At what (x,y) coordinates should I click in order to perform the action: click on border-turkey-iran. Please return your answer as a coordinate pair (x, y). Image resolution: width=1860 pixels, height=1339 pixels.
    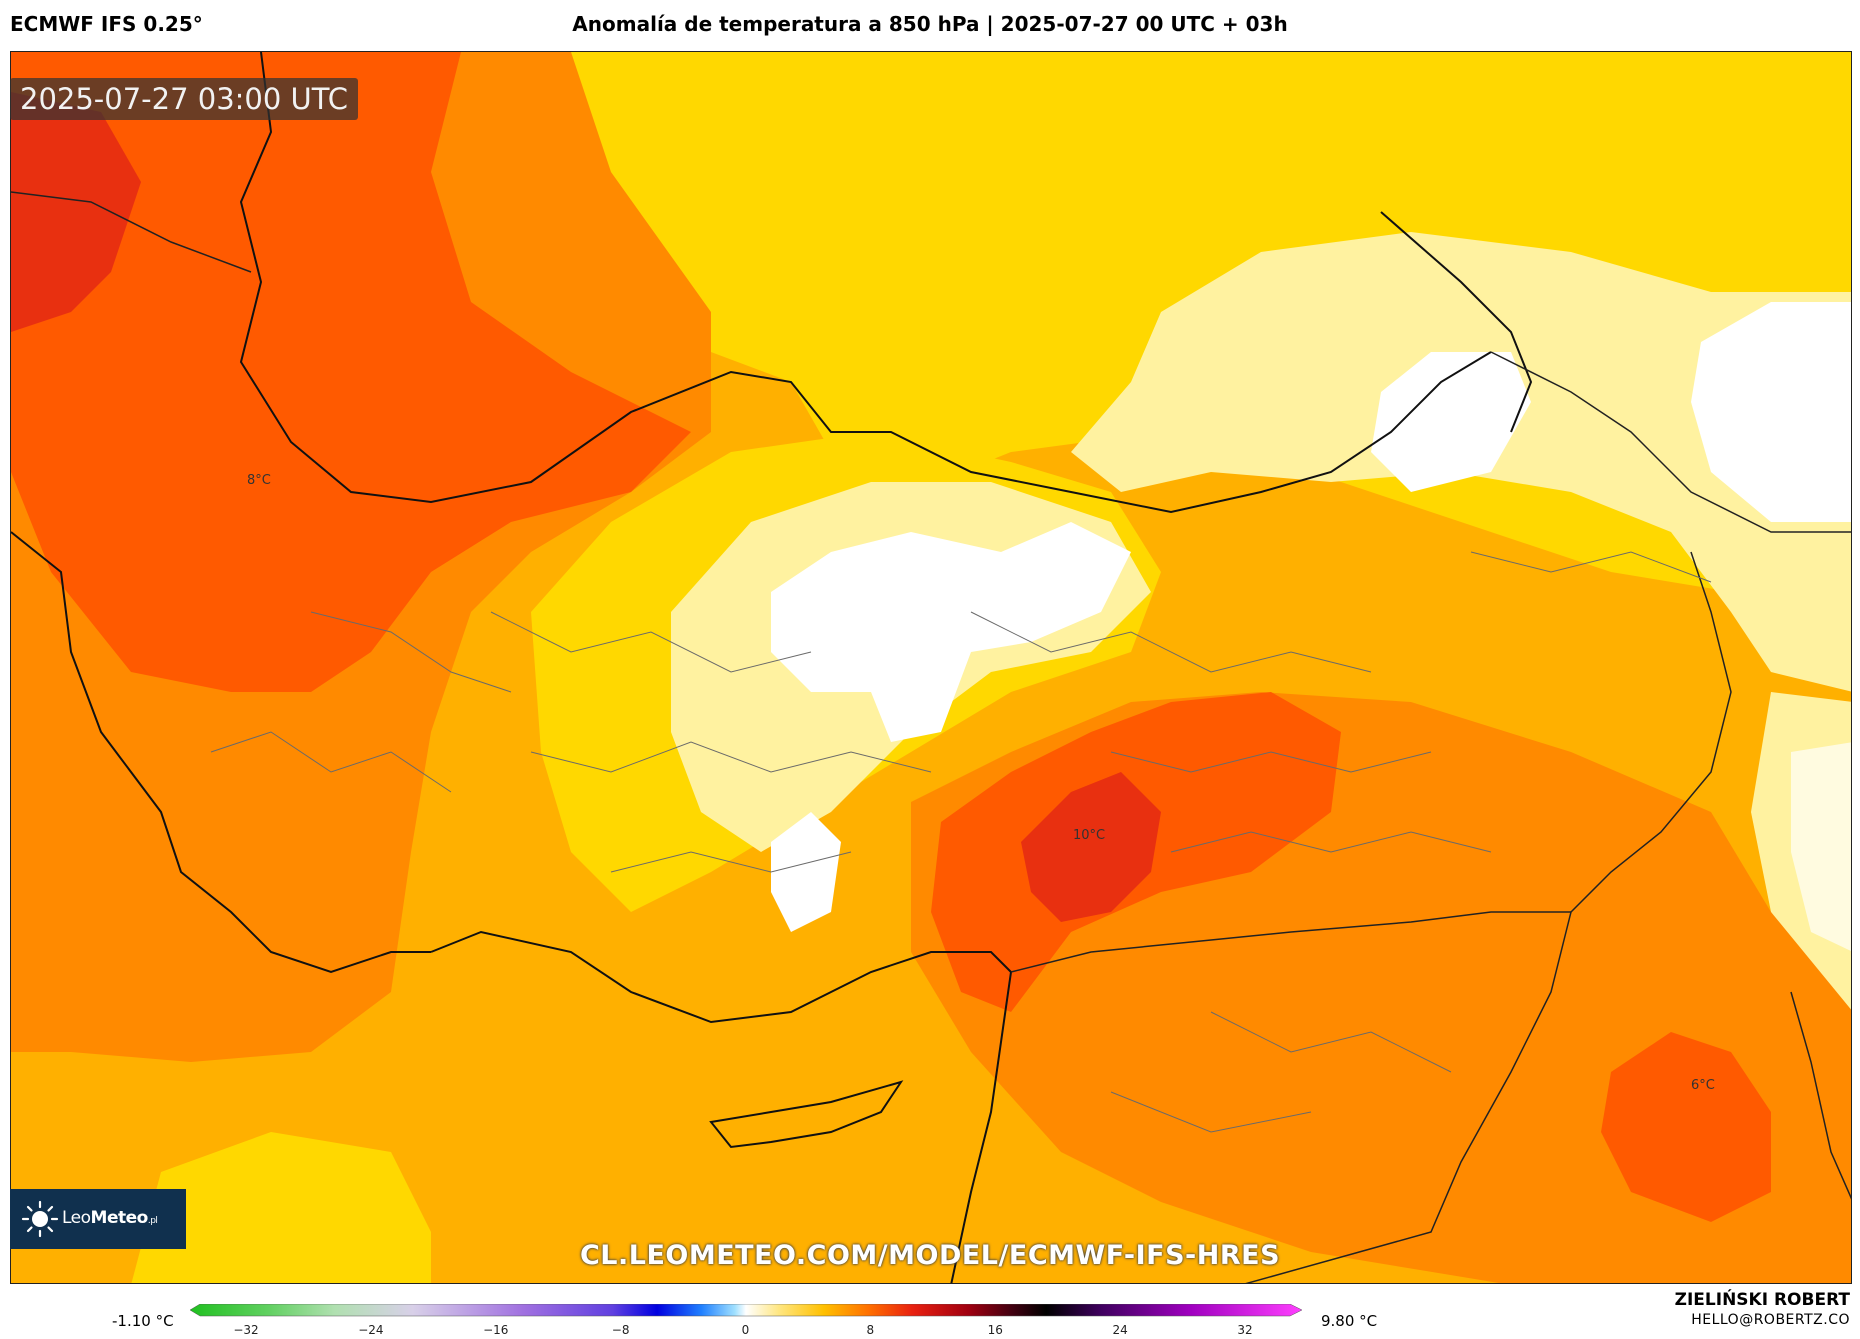
    Looking at the image, I should click on (1651, 732).